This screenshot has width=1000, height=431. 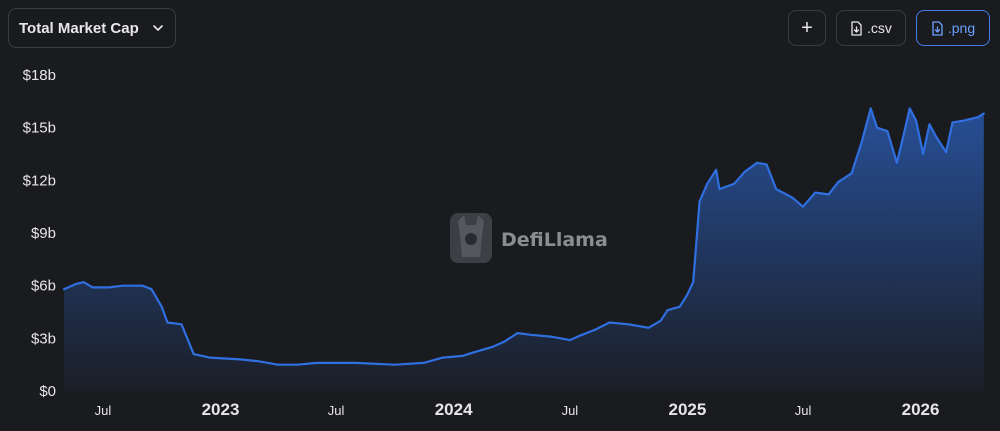 I want to click on y-axis: $0 $3b $6b $9b $12b $15b $18b, so click(x=39, y=233).